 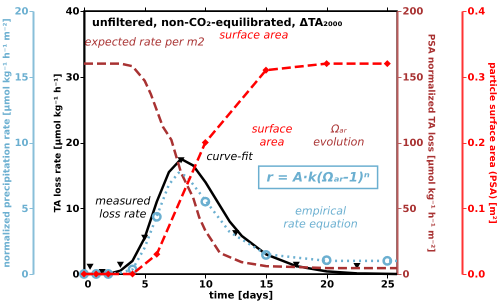 I want to click on annotation: empirical rate equation, so click(x=320, y=217).